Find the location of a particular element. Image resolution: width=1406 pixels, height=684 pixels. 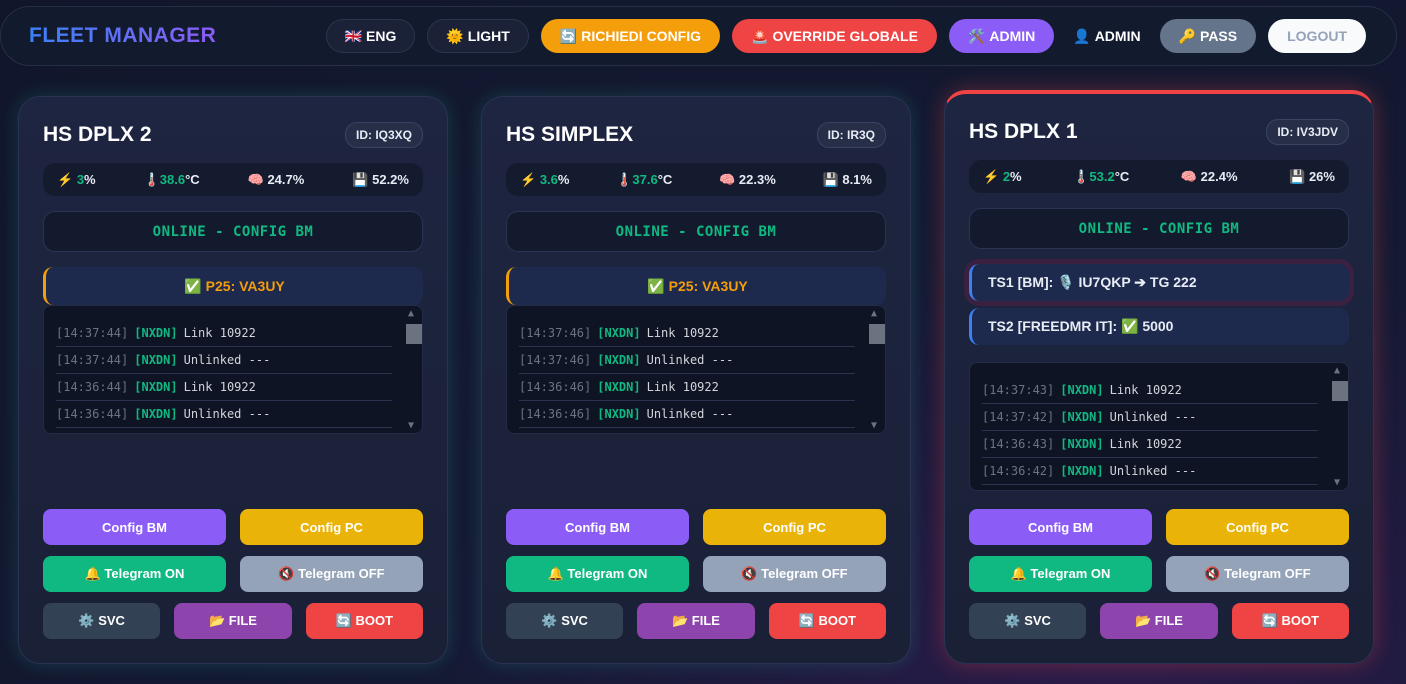

ram-value: 22.3% is located at coordinates (757, 179).